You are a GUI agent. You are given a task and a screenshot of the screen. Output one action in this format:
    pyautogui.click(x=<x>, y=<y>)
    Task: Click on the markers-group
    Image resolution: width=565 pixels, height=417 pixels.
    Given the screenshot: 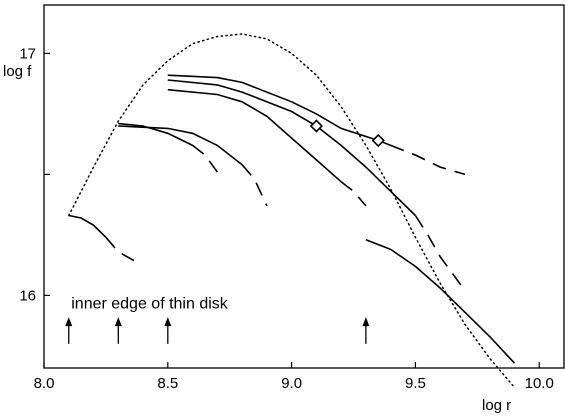 What is the action you would take?
    pyautogui.click(x=347, y=133)
    